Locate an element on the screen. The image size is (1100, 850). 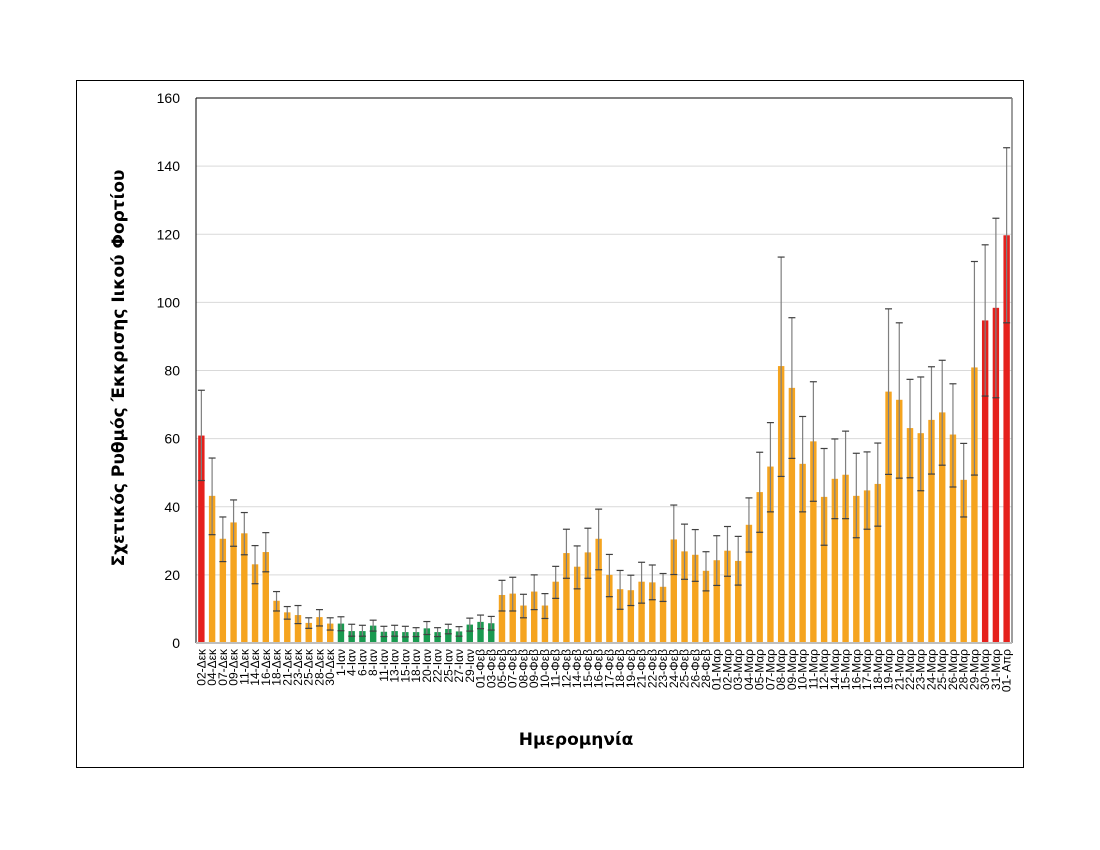
x-tick-label: 20-Ιαν is located at coordinates (427, 666).